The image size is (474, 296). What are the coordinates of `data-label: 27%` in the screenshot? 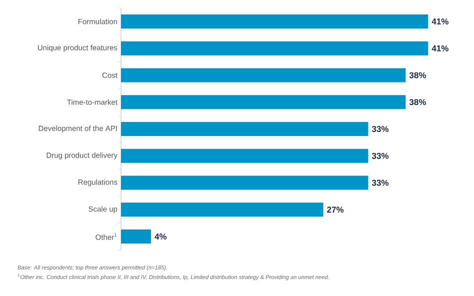 It's located at (335, 209).